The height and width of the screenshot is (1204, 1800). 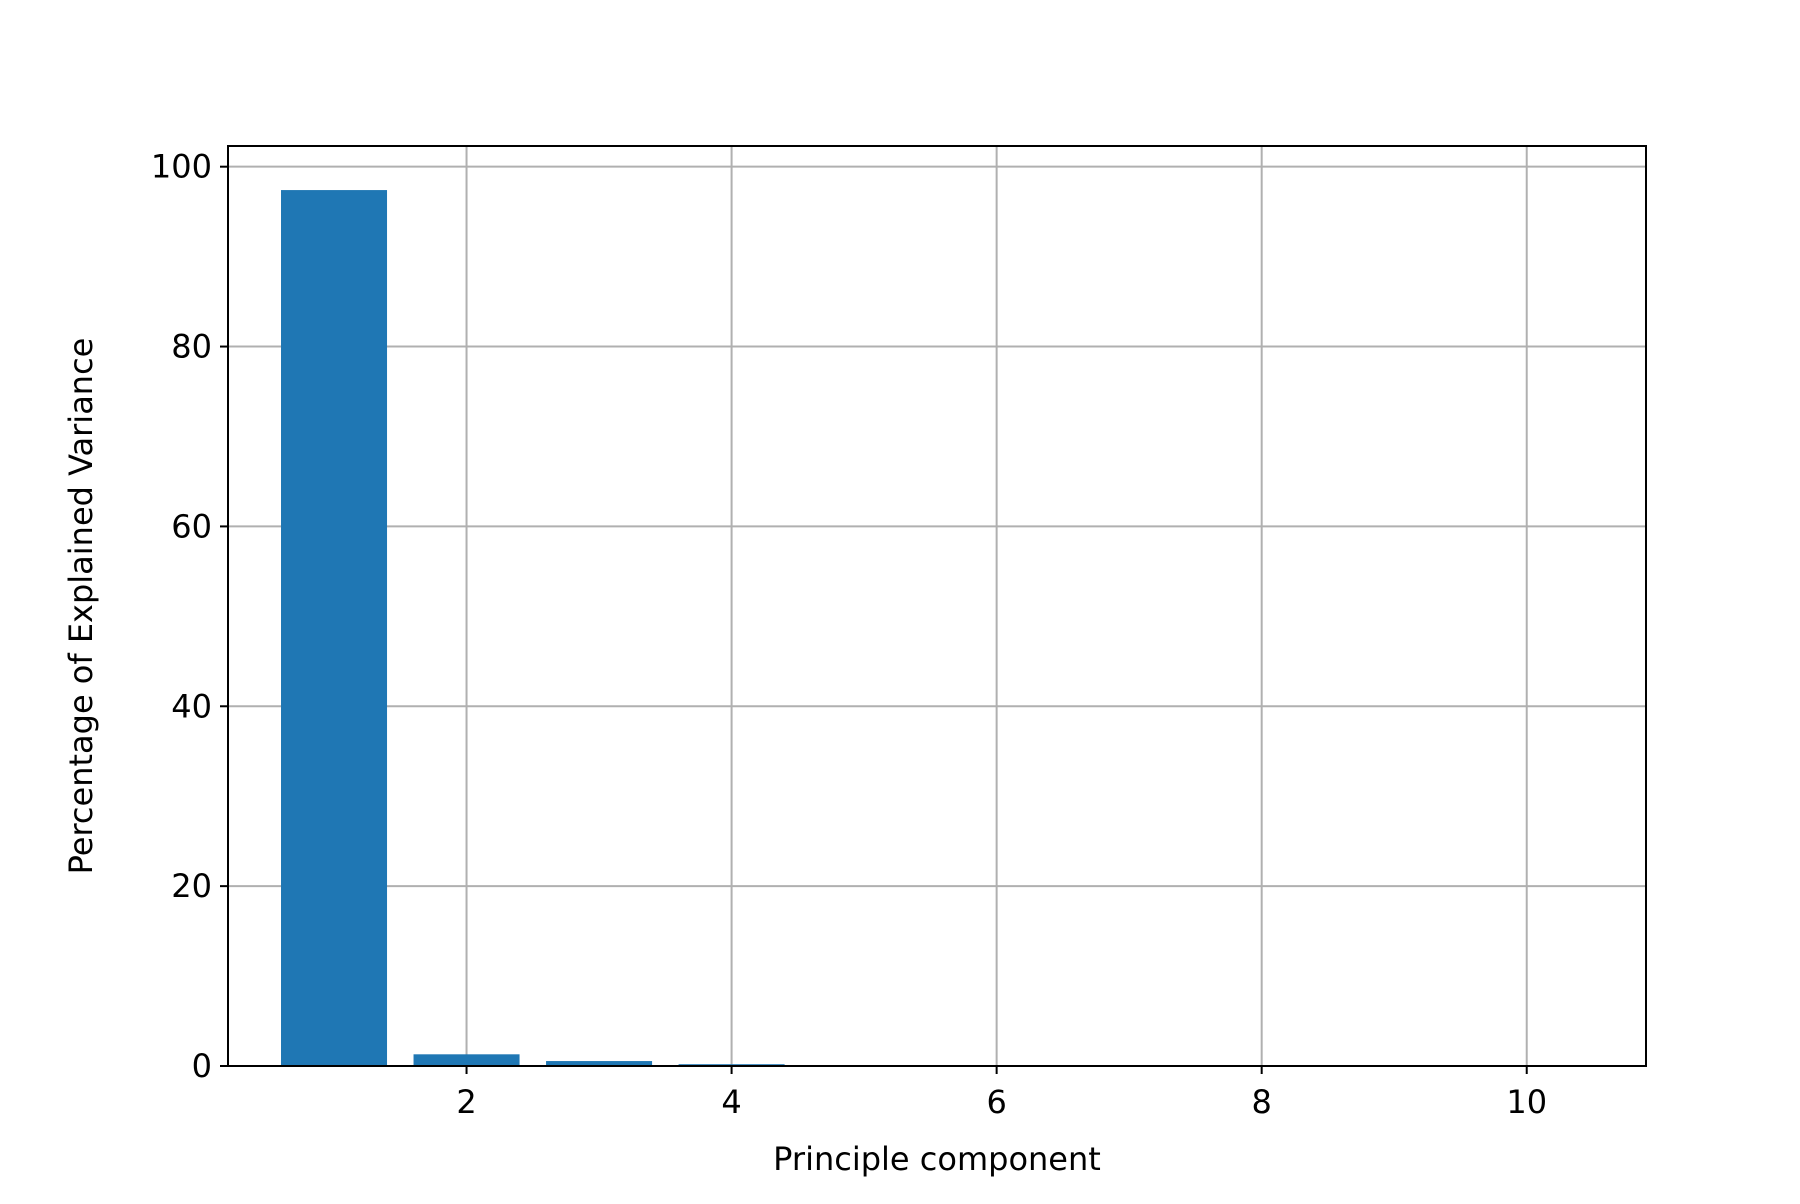 I want to click on x-tick-label: 4, so click(x=731, y=1102).